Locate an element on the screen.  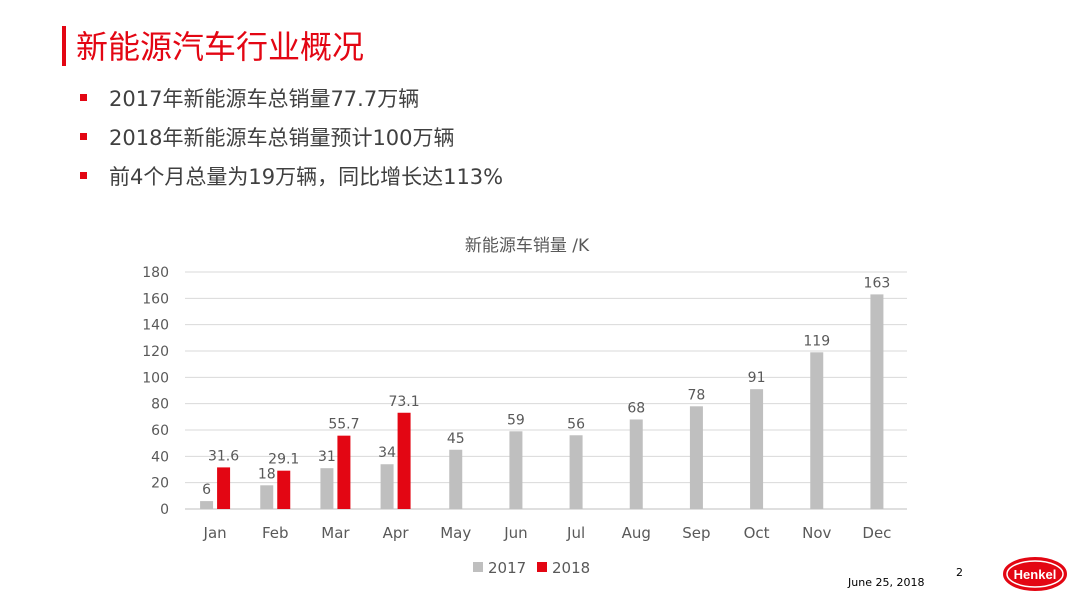
x-tick-label: Oct is located at coordinates (757, 533).